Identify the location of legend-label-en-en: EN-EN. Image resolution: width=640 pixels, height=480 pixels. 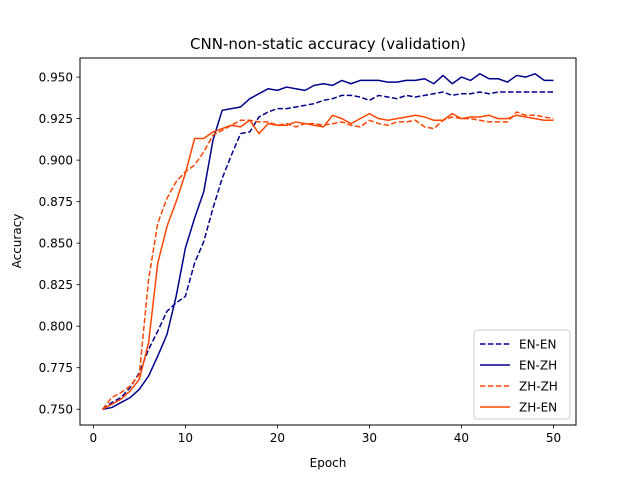
(537, 344).